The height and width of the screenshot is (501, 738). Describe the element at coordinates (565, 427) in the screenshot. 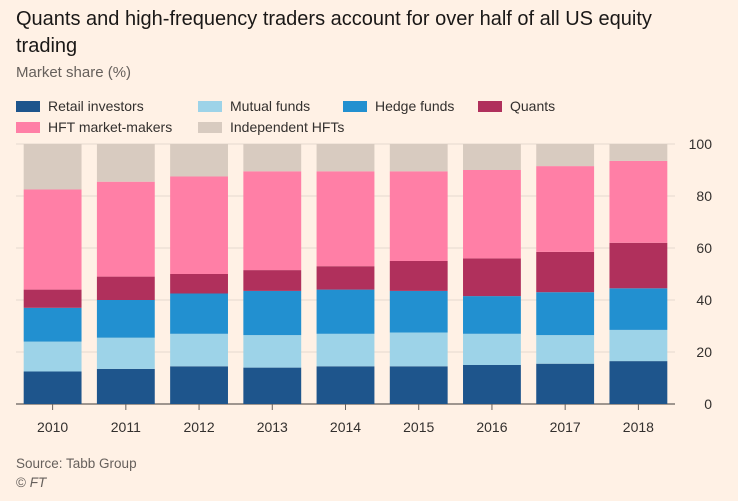

I see `x-tick-label-2017: 2017` at that location.